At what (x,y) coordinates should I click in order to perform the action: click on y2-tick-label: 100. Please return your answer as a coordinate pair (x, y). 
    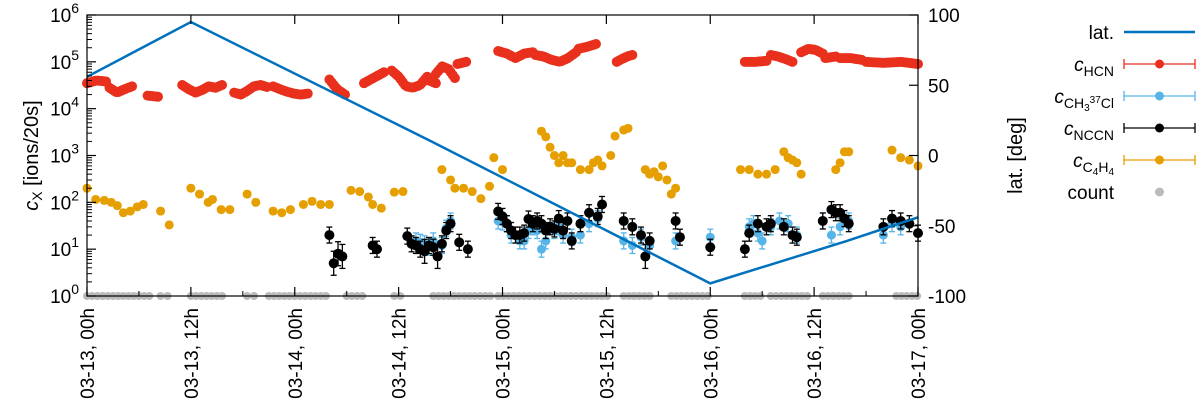
    Looking at the image, I should click on (944, 16).